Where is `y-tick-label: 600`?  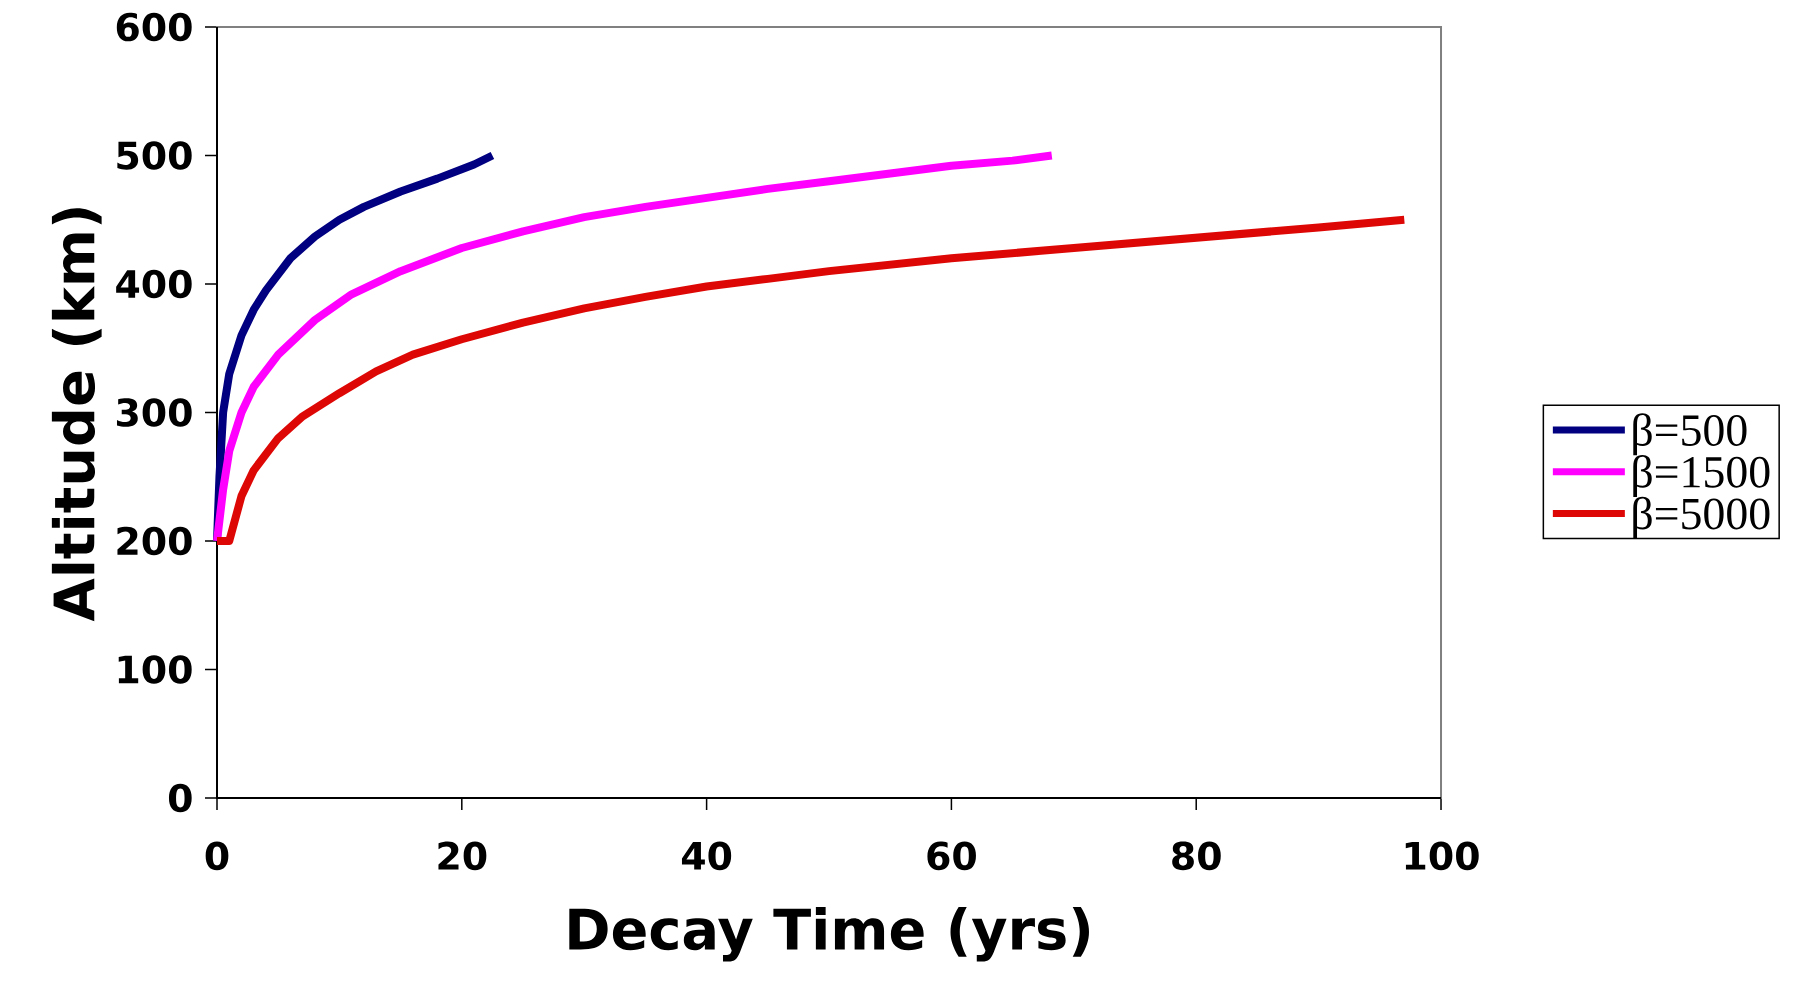 y-tick-label: 600 is located at coordinates (154, 27).